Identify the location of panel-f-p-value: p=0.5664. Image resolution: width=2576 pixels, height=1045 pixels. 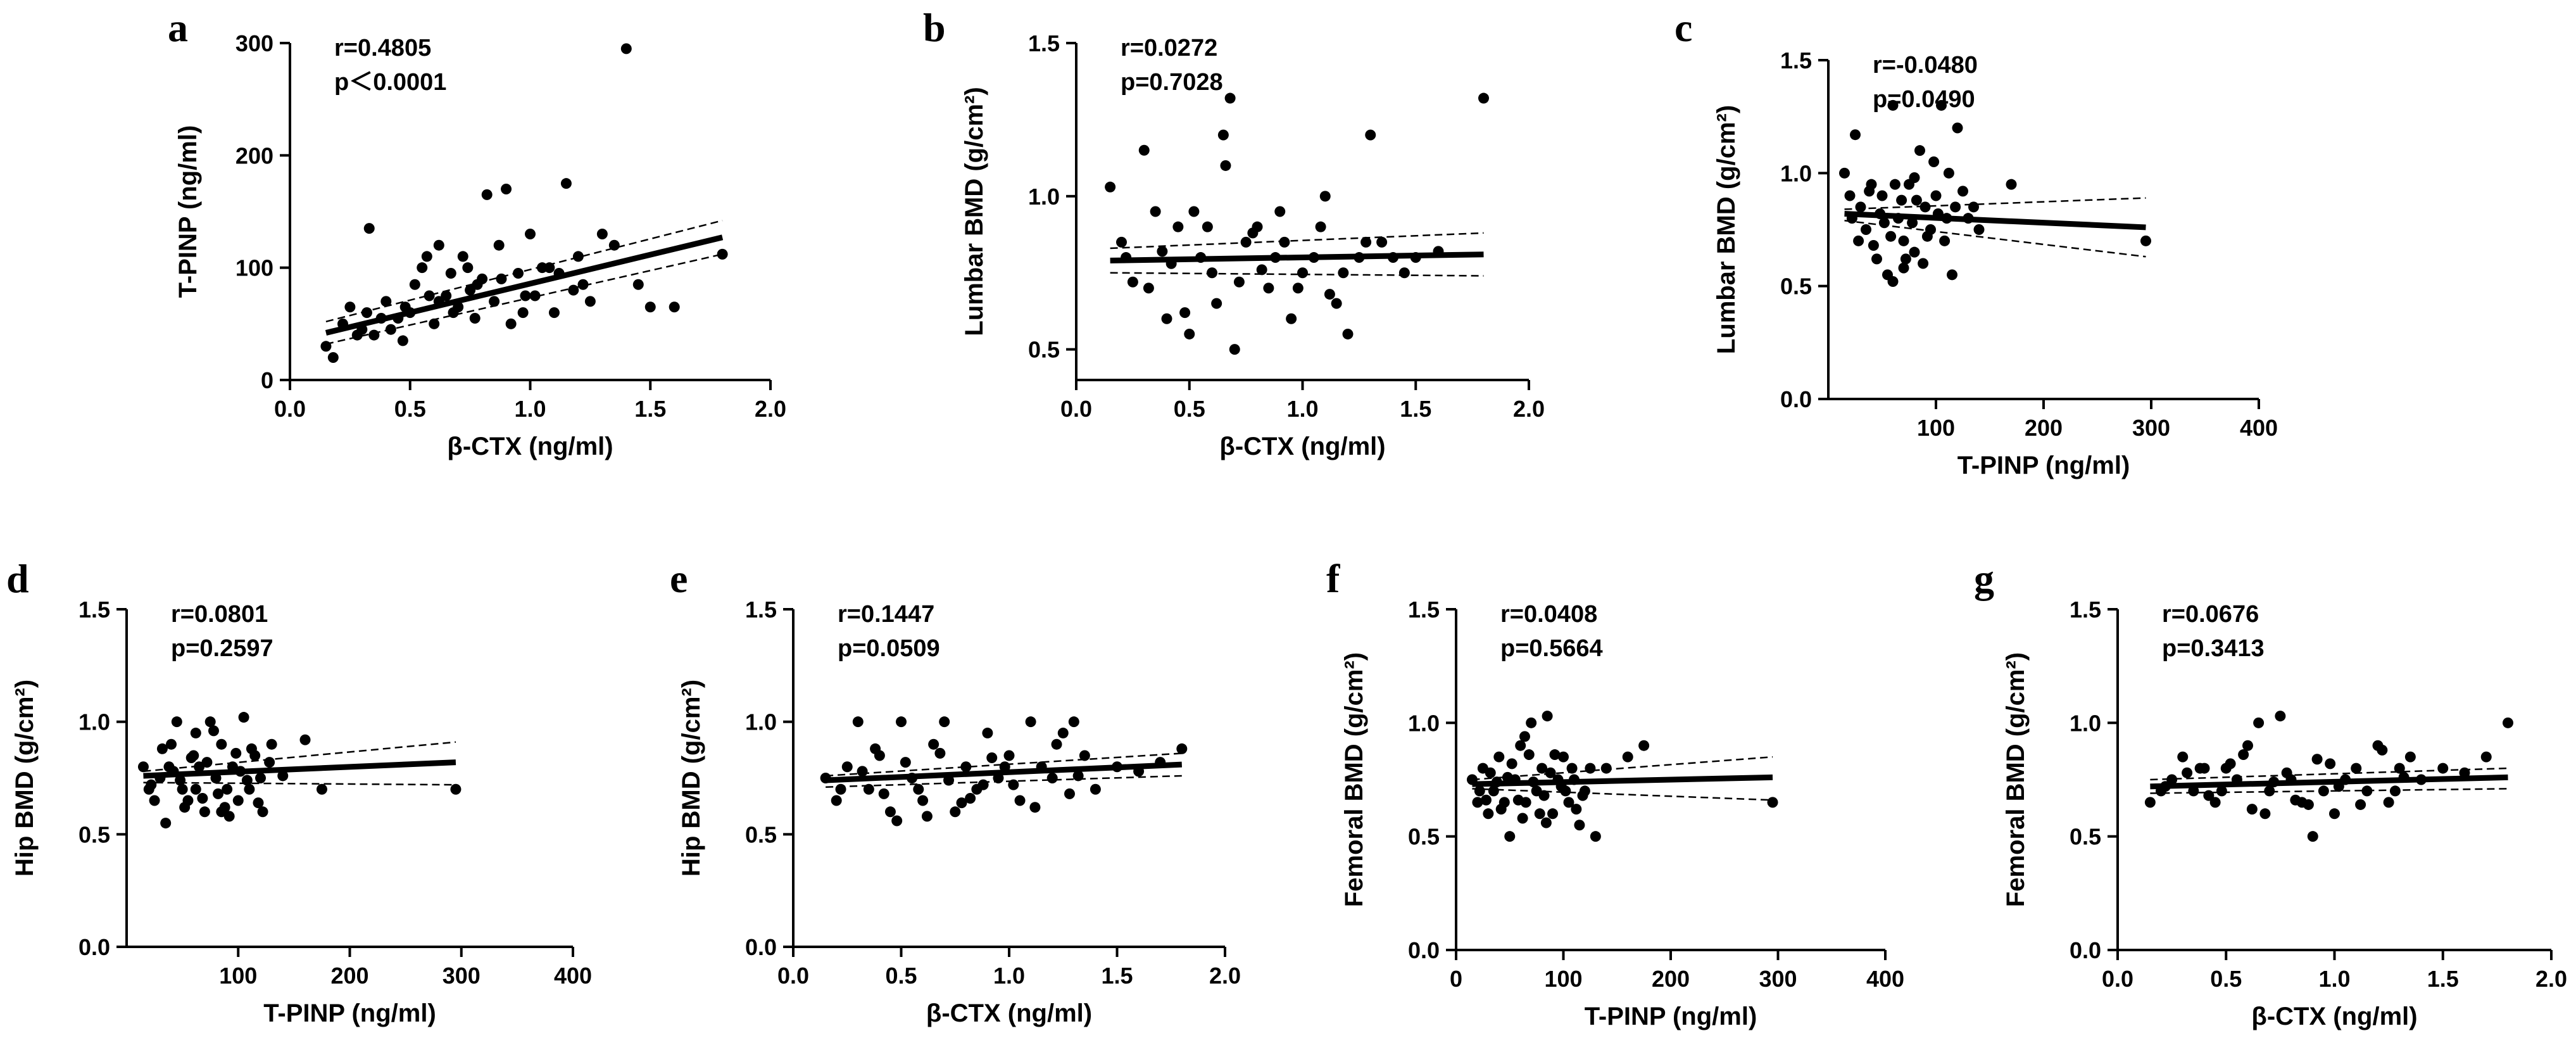
(1551, 648).